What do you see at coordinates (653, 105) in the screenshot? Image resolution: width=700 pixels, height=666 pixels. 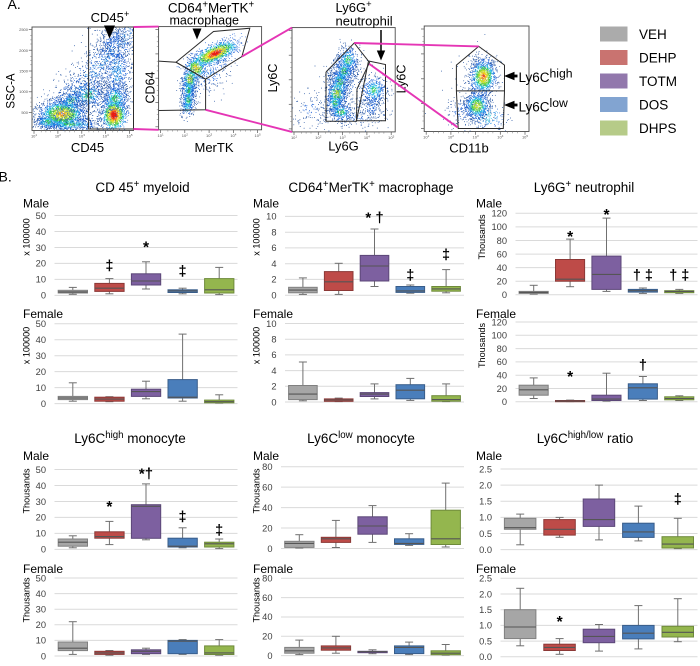 I see `svg-text: DOS` at bounding box center [653, 105].